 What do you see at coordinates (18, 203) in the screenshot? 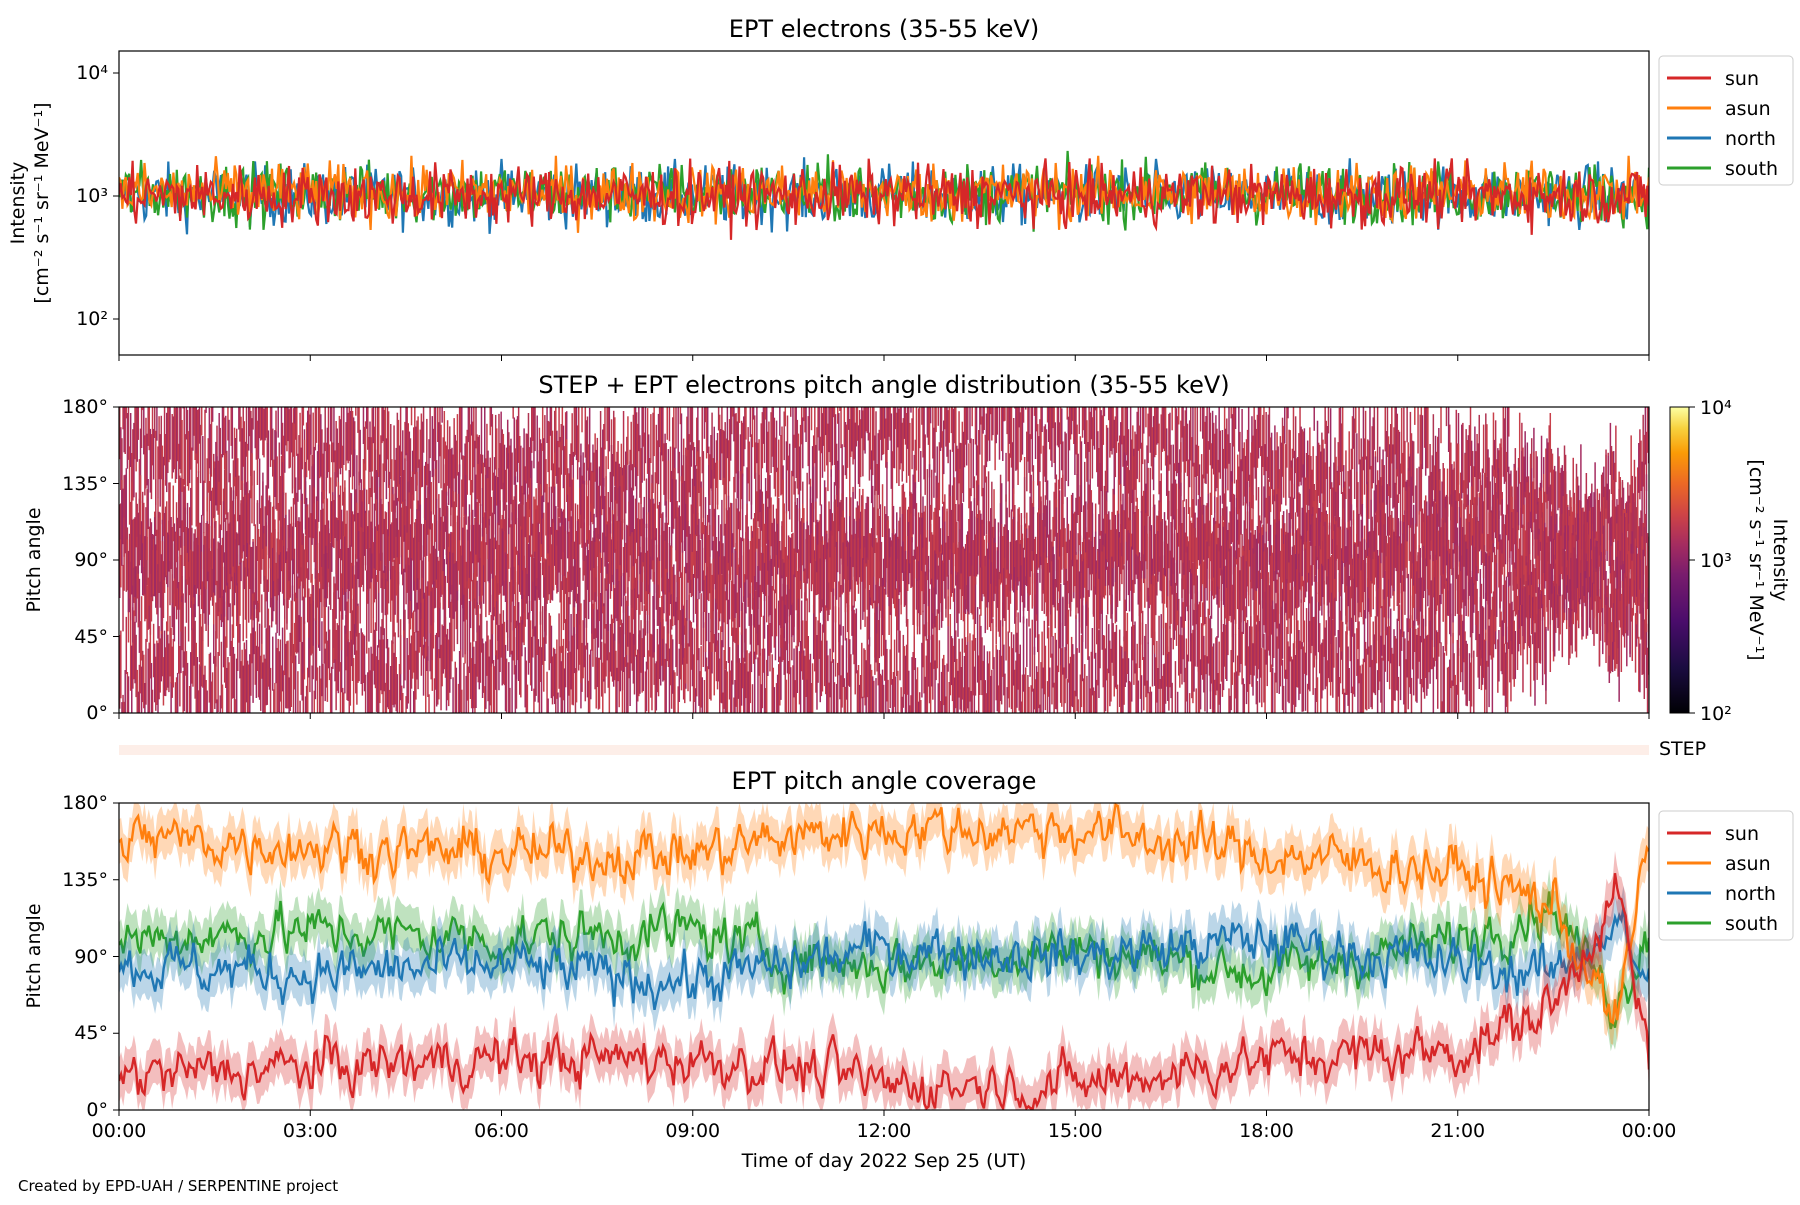
I see `p1-ylabel-line1: Intensity` at bounding box center [18, 203].